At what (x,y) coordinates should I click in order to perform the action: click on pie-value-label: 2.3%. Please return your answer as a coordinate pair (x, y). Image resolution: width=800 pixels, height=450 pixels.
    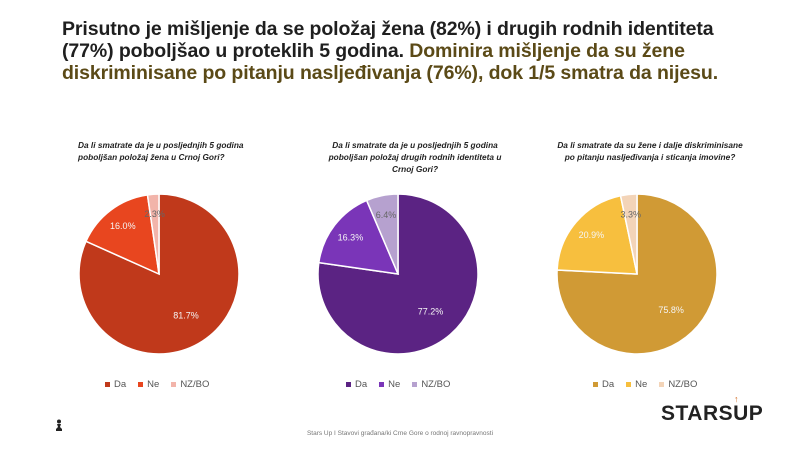
    Looking at the image, I should click on (154, 214).